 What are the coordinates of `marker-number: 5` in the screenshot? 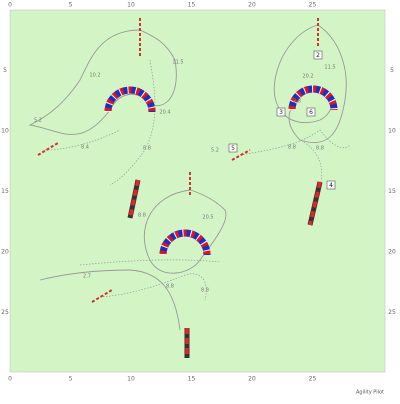 It's located at (233, 148).